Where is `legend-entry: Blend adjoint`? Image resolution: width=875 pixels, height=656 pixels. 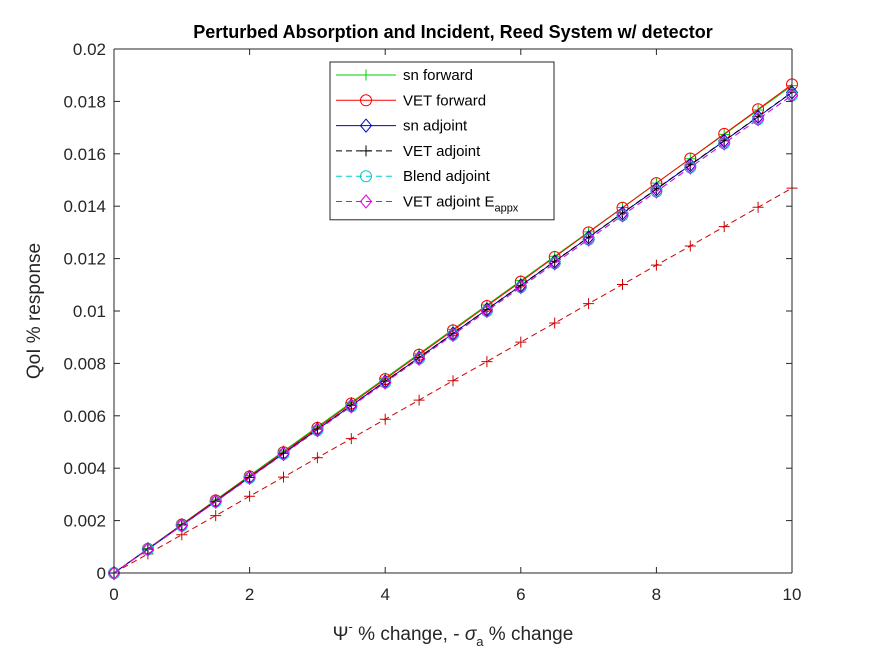
legend-entry: Blend adjoint is located at coordinates (413, 176).